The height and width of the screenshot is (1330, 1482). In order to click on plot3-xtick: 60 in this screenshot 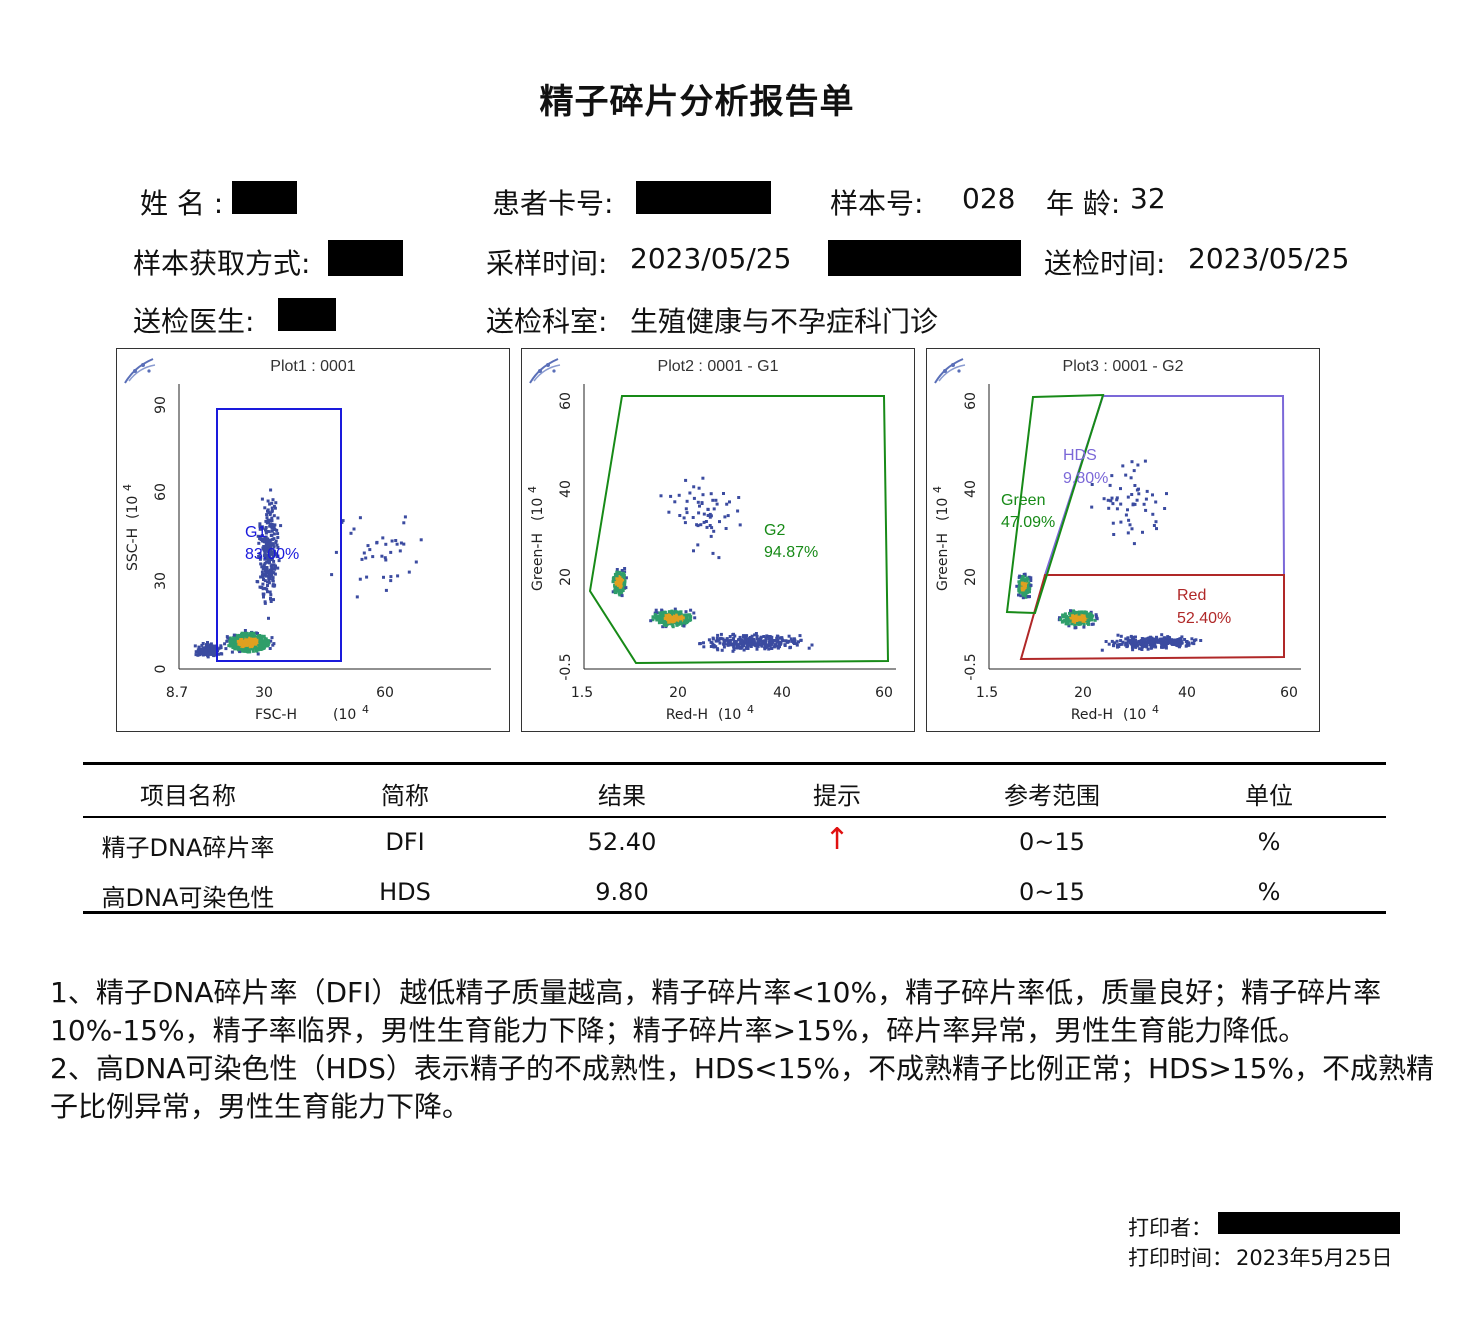, I will do `click(1289, 693)`.